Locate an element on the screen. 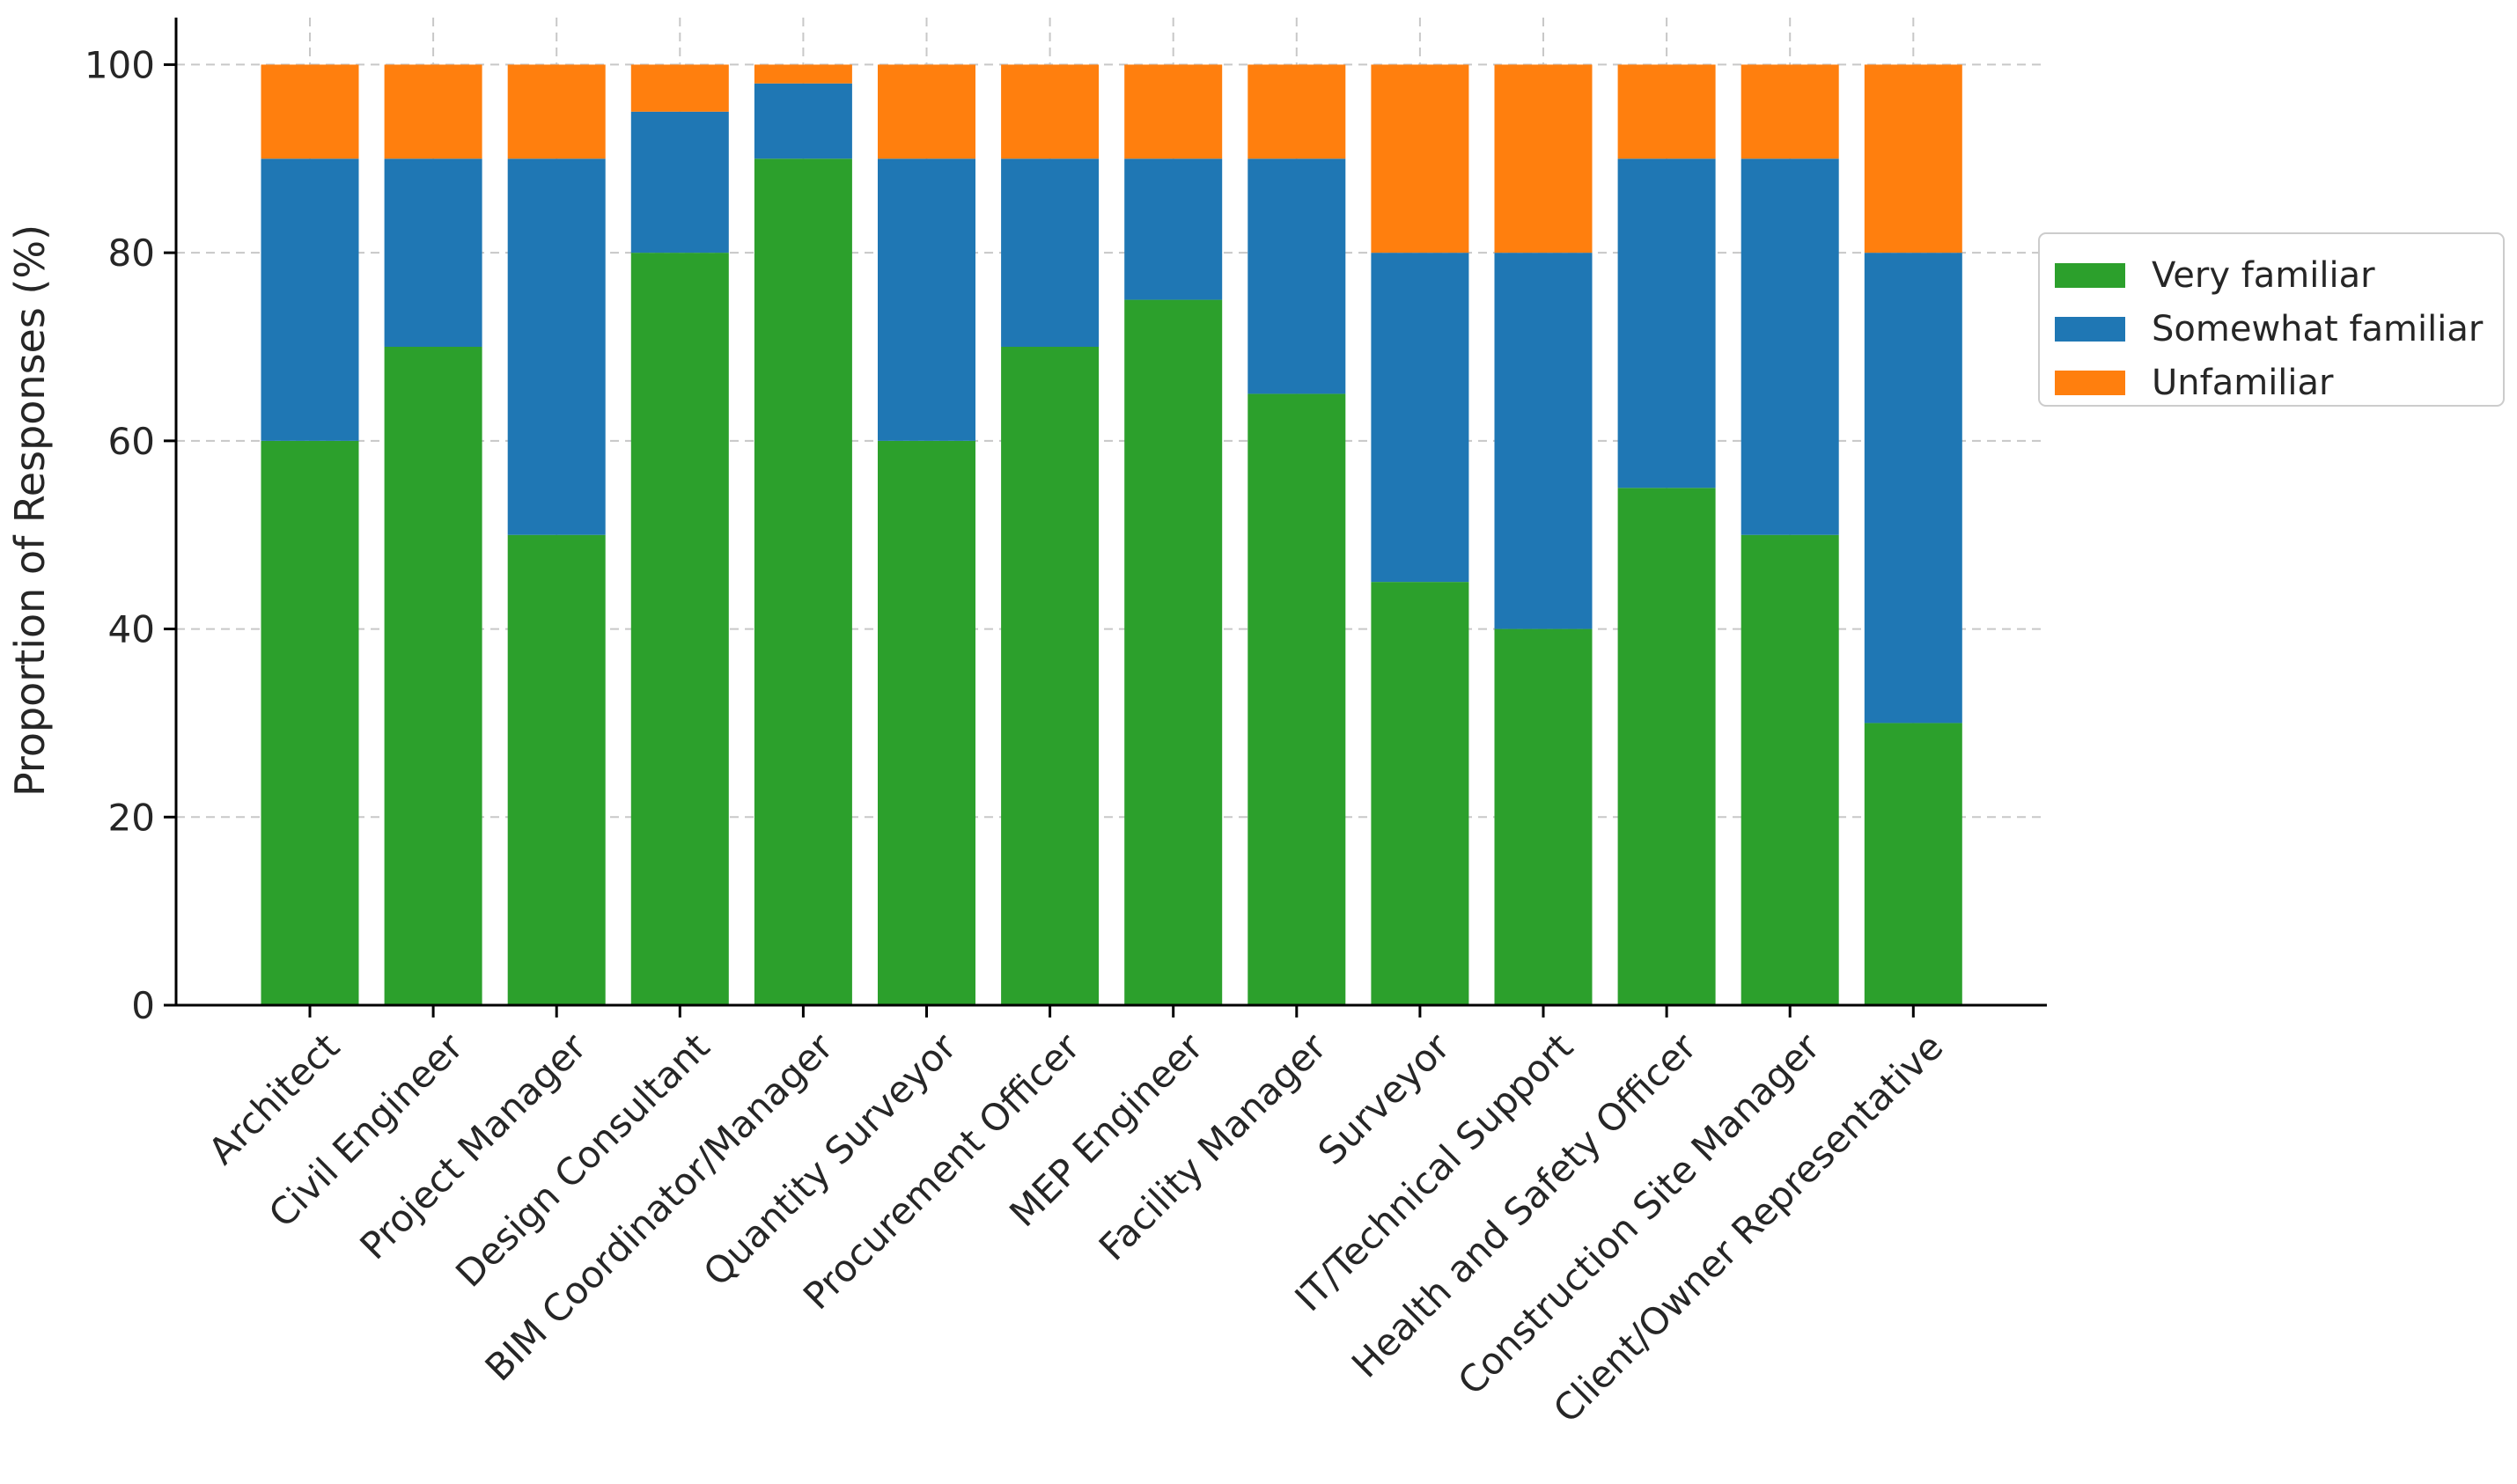 The height and width of the screenshot is (1484, 2517). bar-very-familiar-surveyor is located at coordinates (1420, 793).